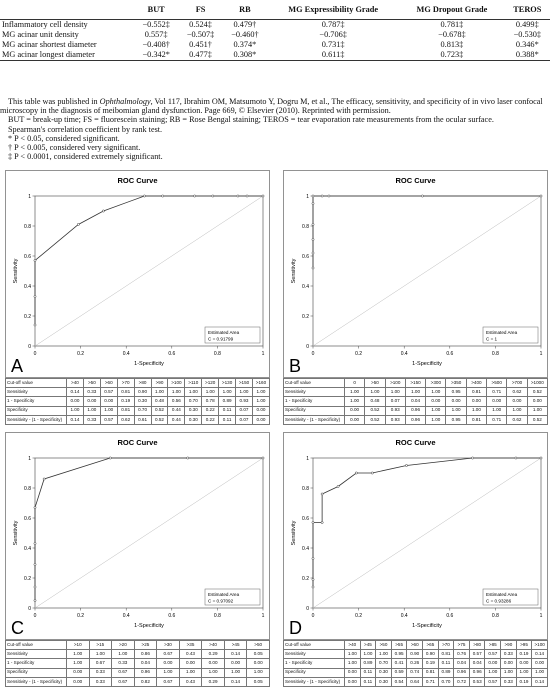 This screenshot has height=692, width=550. What do you see at coordinates (305, 227) in the screenshot?
I see `y-tick-label: 0.8` at bounding box center [305, 227].